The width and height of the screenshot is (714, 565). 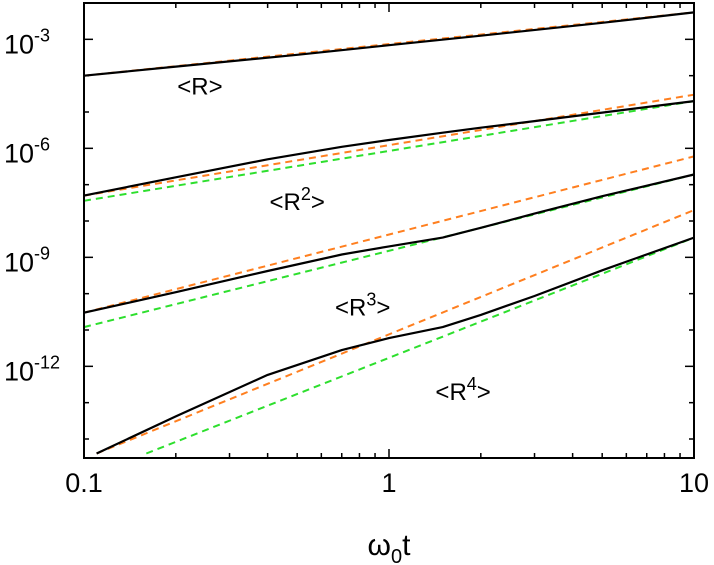 What do you see at coordinates (462, 390) in the screenshot?
I see `annotation-label: <R4>` at bounding box center [462, 390].